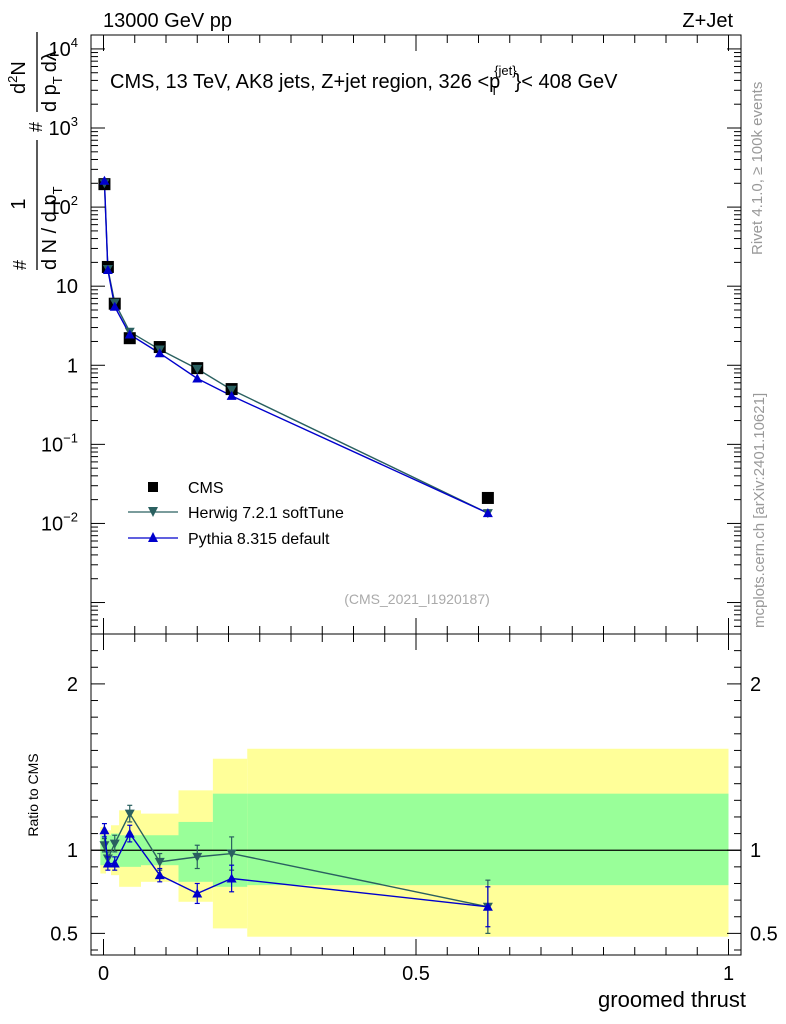 This screenshot has width=786, height=1024. What do you see at coordinates (759, 510) in the screenshot?
I see `mcplots-label: mcplots.cern.ch [arXiv:2401.10621]` at bounding box center [759, 510].